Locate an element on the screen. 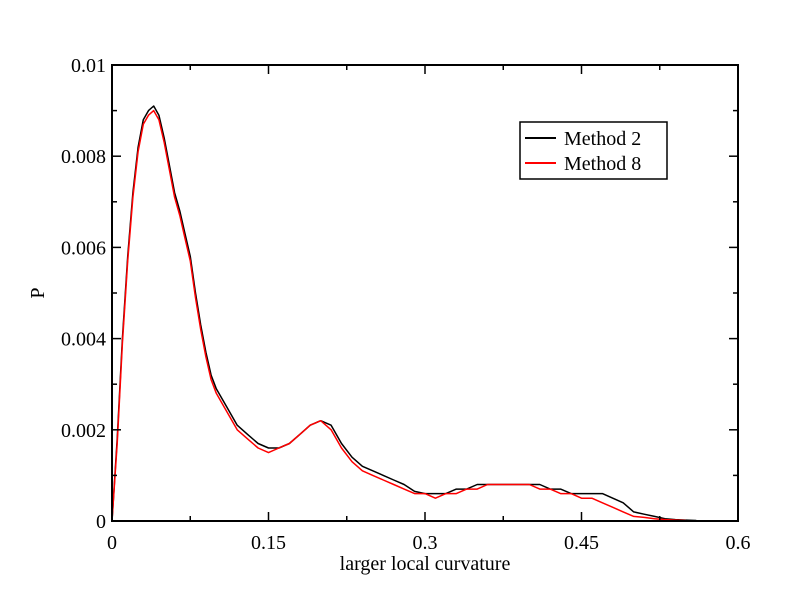 The image size is (792, 612). legend-box is located at coordinates (593, 150).